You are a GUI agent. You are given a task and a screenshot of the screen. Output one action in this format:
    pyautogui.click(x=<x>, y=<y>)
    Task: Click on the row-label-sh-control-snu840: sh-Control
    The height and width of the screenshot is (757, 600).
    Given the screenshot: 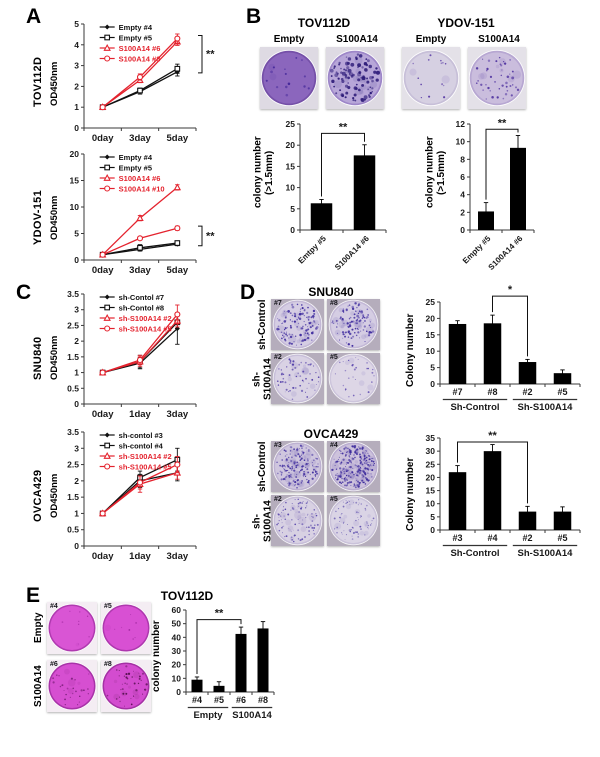 What is the action you would take?
    pyautogui.click(x=262, y=324)
    